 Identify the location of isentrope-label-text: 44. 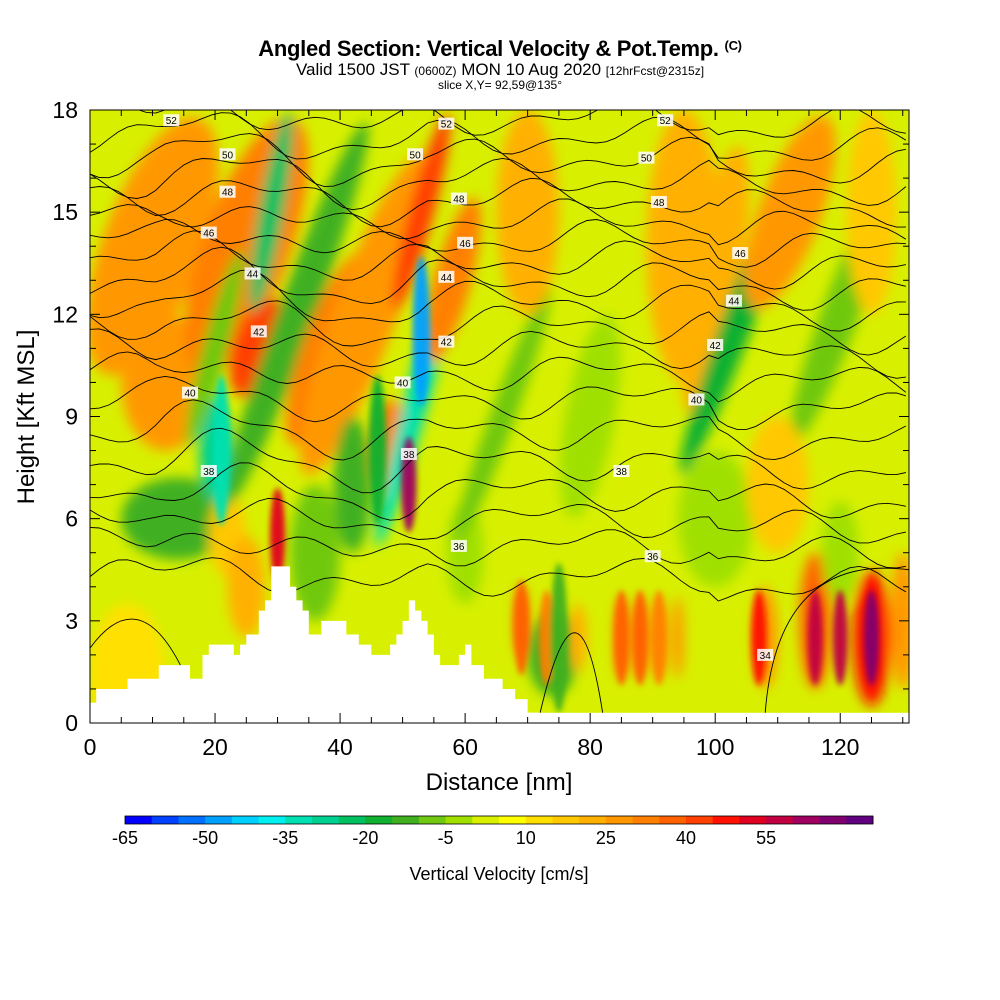
(447, 278).